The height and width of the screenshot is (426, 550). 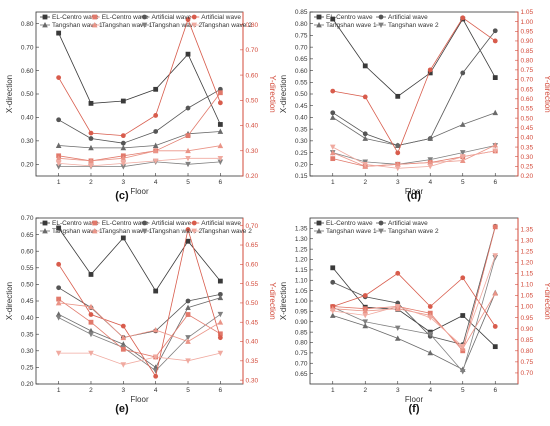 What do you see at coordinates (252, 284) in the screenshot?
I see `y2-tick-label: 0.55` at bounding box center [252, 284].